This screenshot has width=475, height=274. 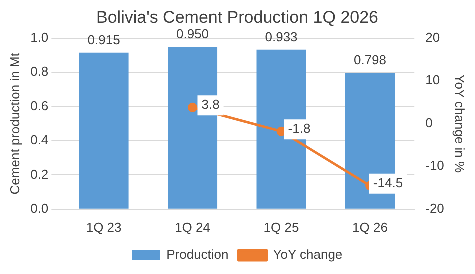 I want to click on data-label: -14.5, so click(x=388, y=182).